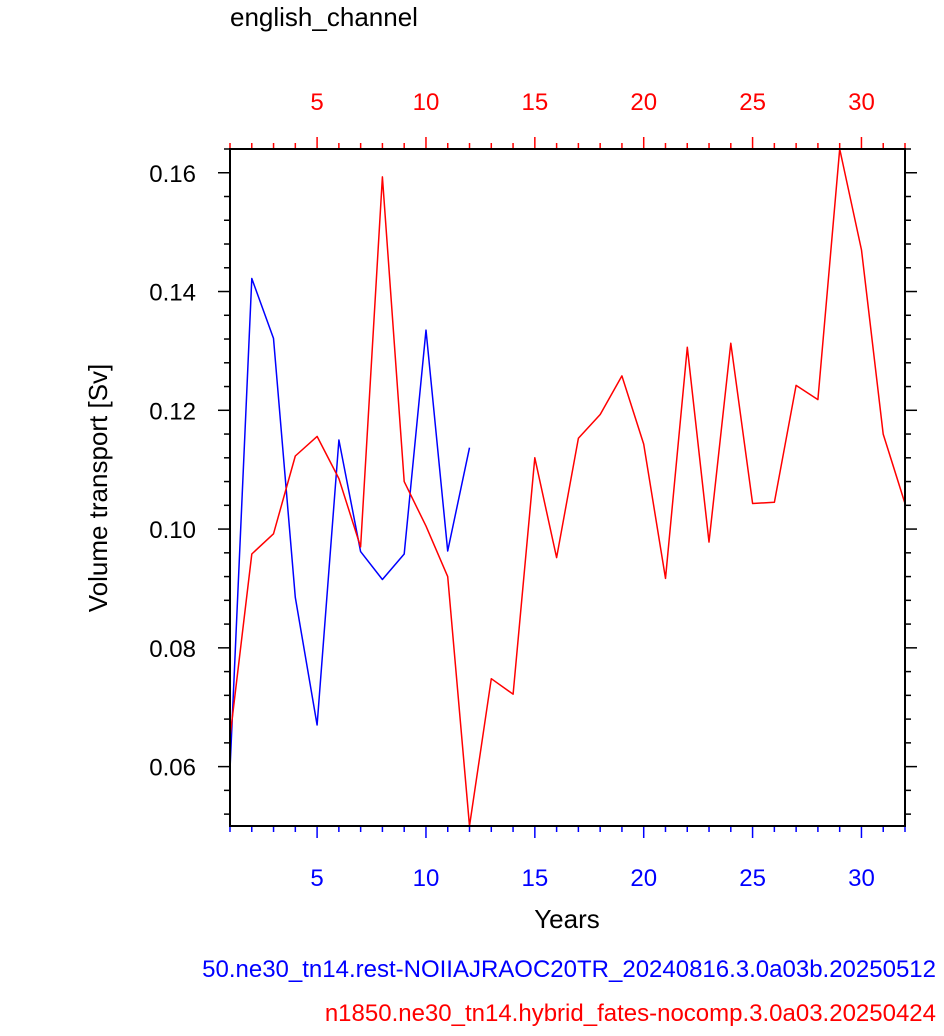 Image resolution: width=944 pixels, height=1036 pixels. What do you see at coordinates (752, 878) in the screenshot?
I see `x-tick-label-bottom: 25` at bounding box center [752, 878].